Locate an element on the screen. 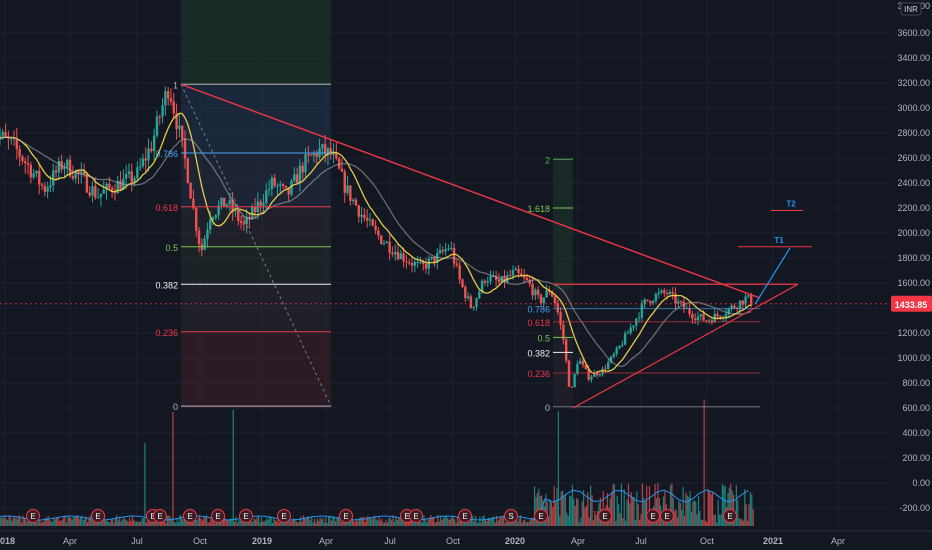  currency-label: INR is located at coordinates (911, 9).